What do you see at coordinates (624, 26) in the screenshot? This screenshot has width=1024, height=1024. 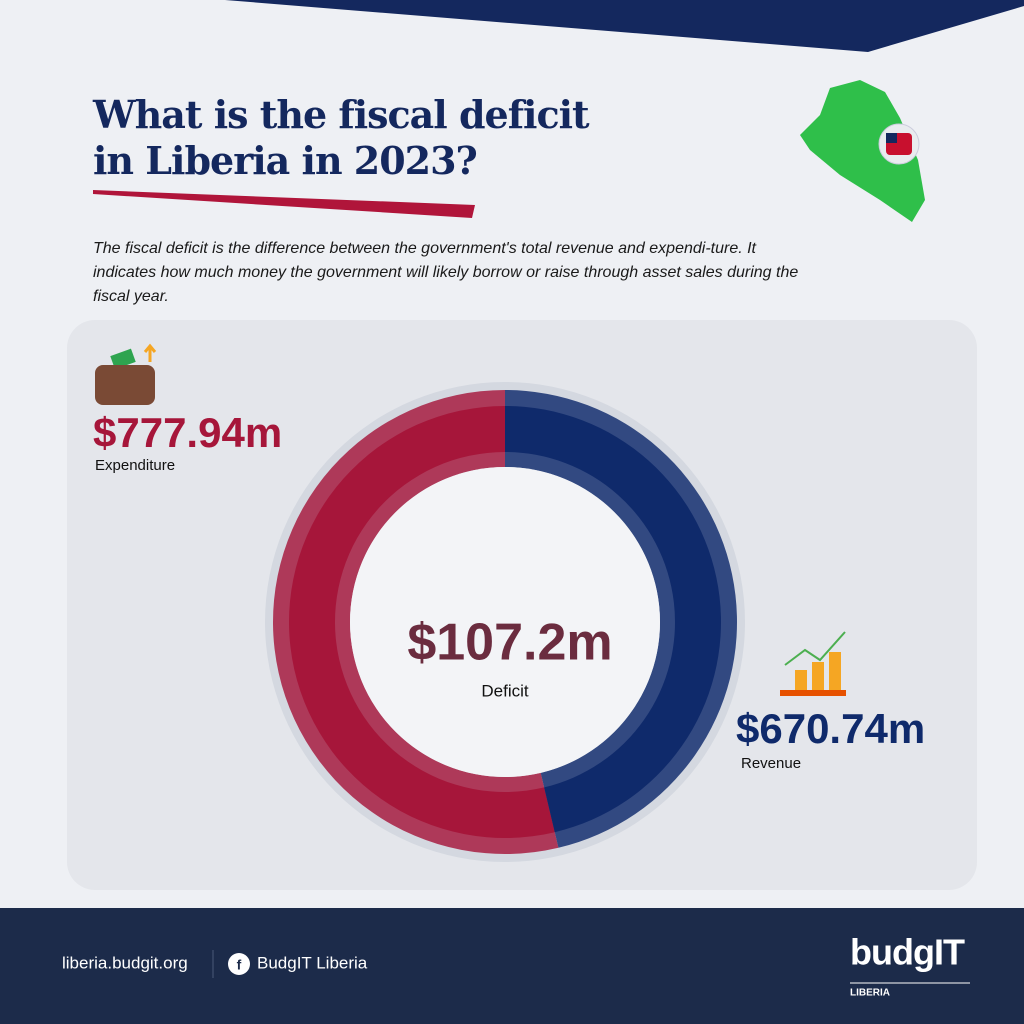 I see `top-band` at bounding box center [624, 26].